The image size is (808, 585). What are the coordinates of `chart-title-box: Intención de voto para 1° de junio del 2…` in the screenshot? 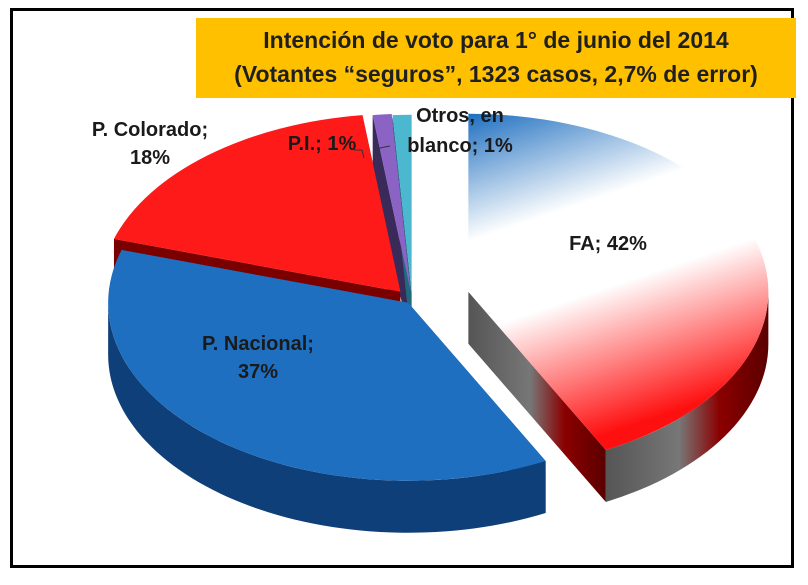 It's located at (496, 58).